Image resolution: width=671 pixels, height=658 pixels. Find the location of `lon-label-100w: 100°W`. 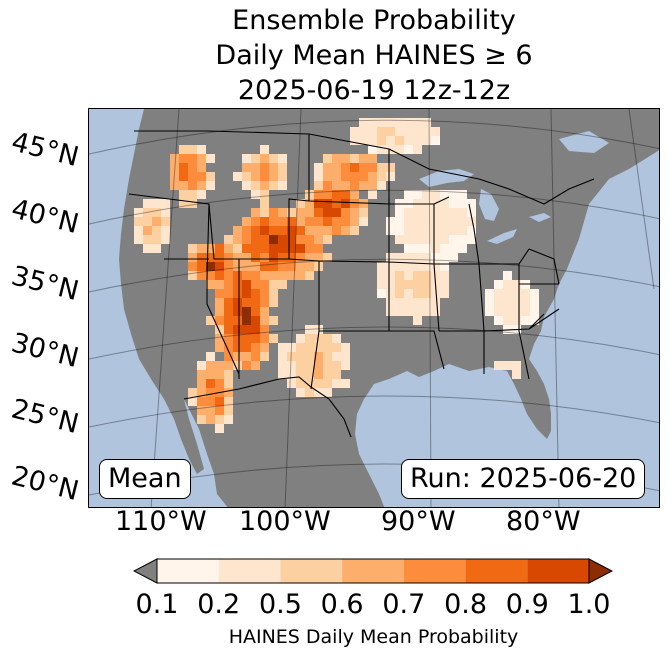

lon-label-100w: 100°W is located at coordinates (285, 521).